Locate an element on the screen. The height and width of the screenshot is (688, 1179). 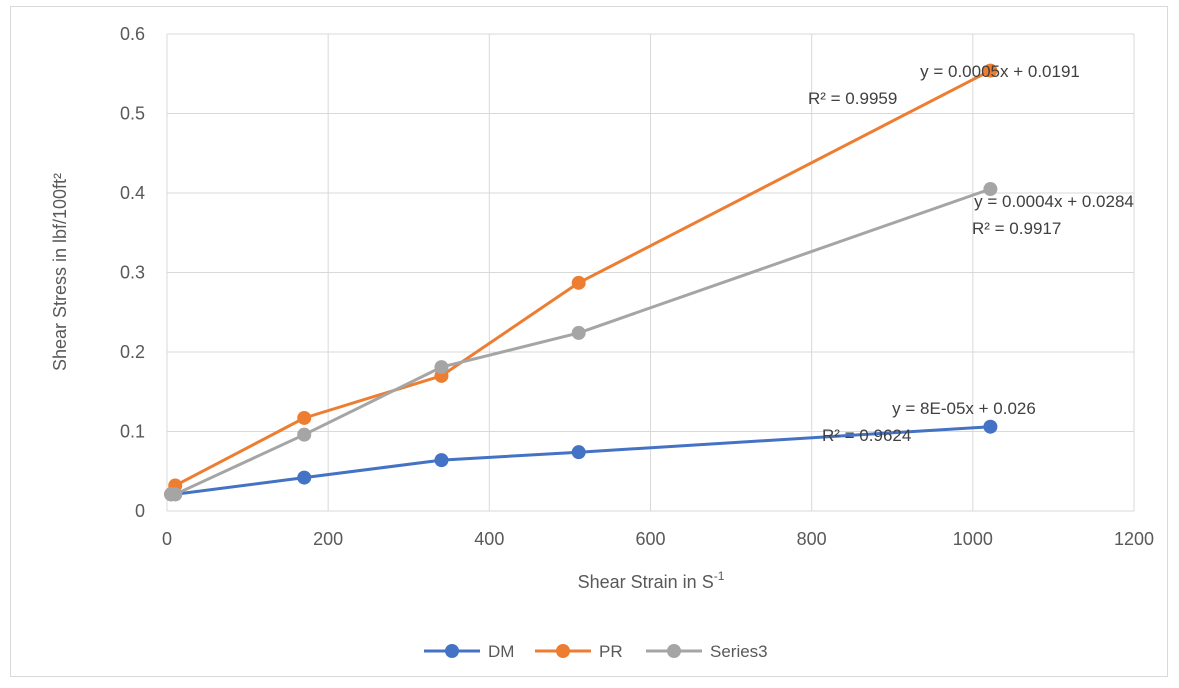
x-tick-label: 800 is located at coordinates (812, 539).